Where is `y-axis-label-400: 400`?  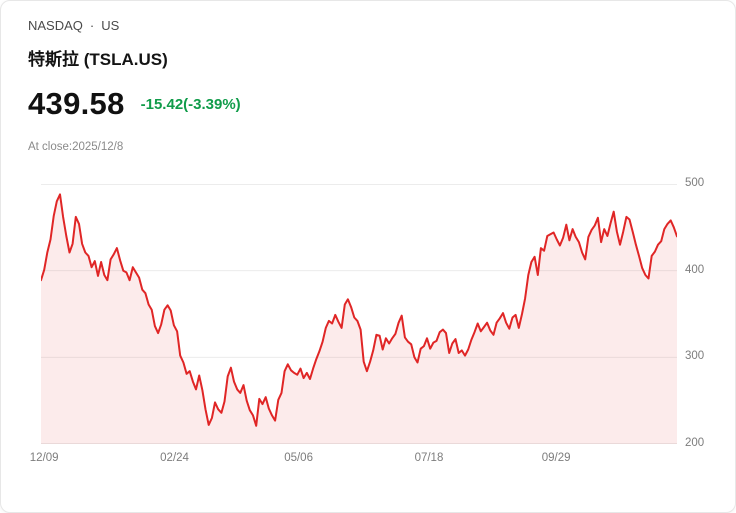
y-axis-label-400: 400 is located at coordinates (695, 269).